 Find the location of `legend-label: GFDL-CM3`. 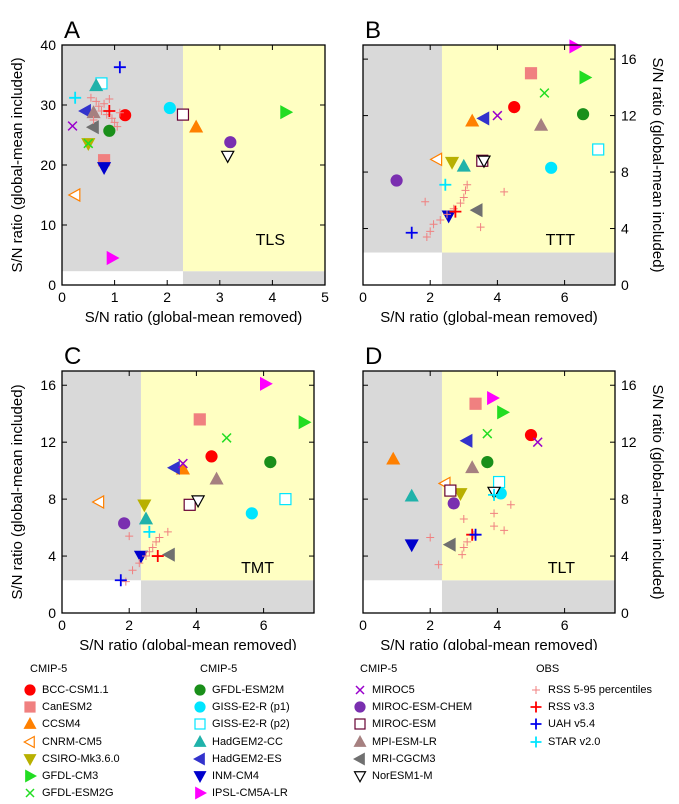

legend-label: GFDL-CM3 is located at coordinates (70, 776).